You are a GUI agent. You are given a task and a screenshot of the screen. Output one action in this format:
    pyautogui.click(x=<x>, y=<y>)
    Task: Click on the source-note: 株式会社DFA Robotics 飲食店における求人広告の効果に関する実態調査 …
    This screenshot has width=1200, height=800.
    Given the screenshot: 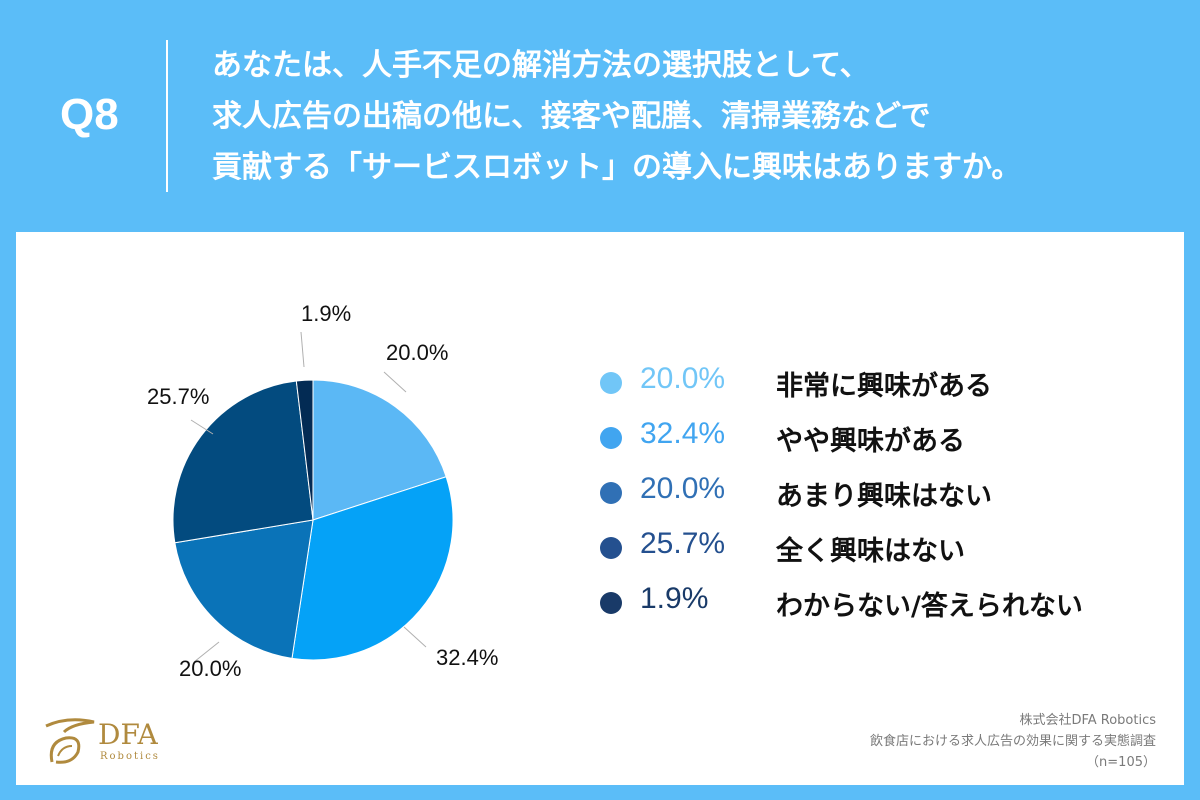 What is the action you would take?
    pyautogui.click(x=1013, y=741)
    